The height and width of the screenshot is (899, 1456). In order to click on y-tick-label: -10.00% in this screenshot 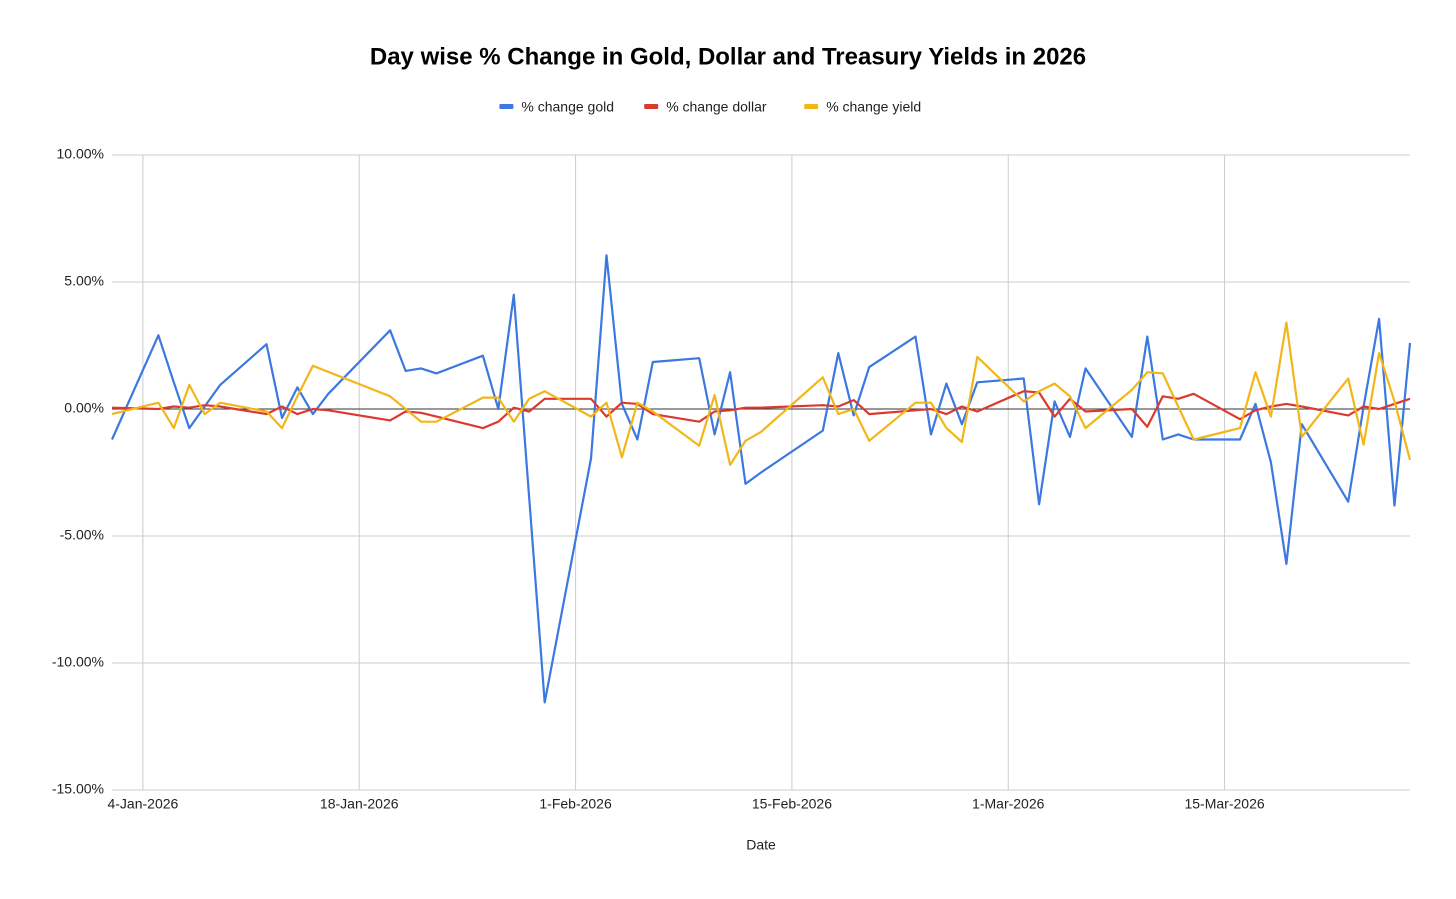, I will do `click(78, 662)`.